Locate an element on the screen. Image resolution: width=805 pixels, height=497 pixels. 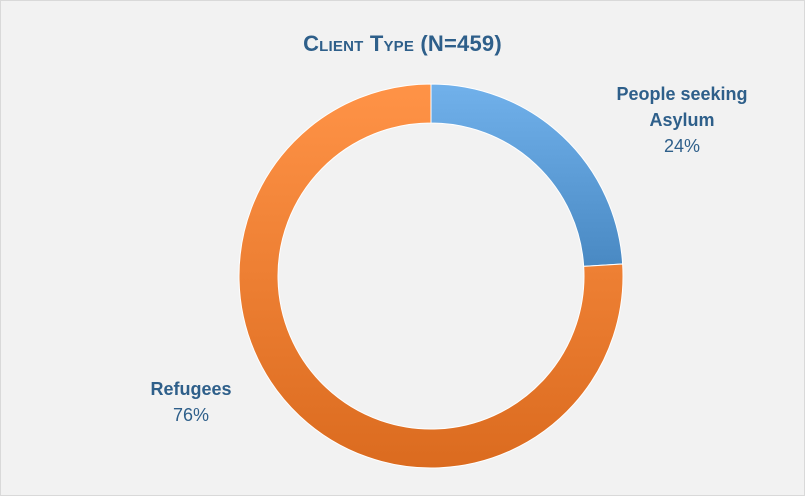
slice-percent-refugees: 76% is located at coordinates (191, 415).